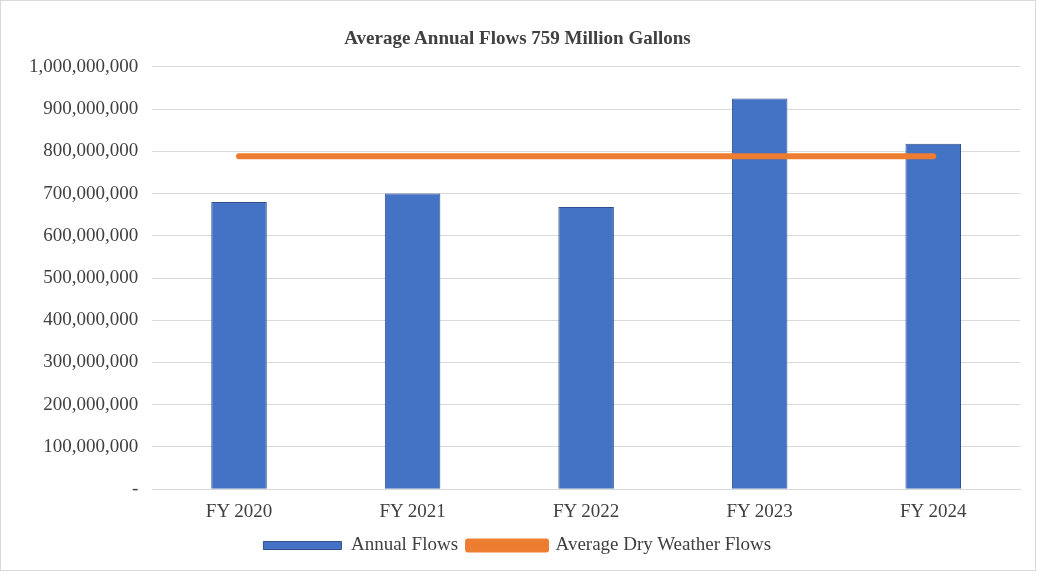 Image resolution: width=1040 pixels, height=575 pixels. What do you see at coordinates (91, 276) in the screenshot?
I see `y-tick-label: 500,000,000` at bounding box center [91, 276].